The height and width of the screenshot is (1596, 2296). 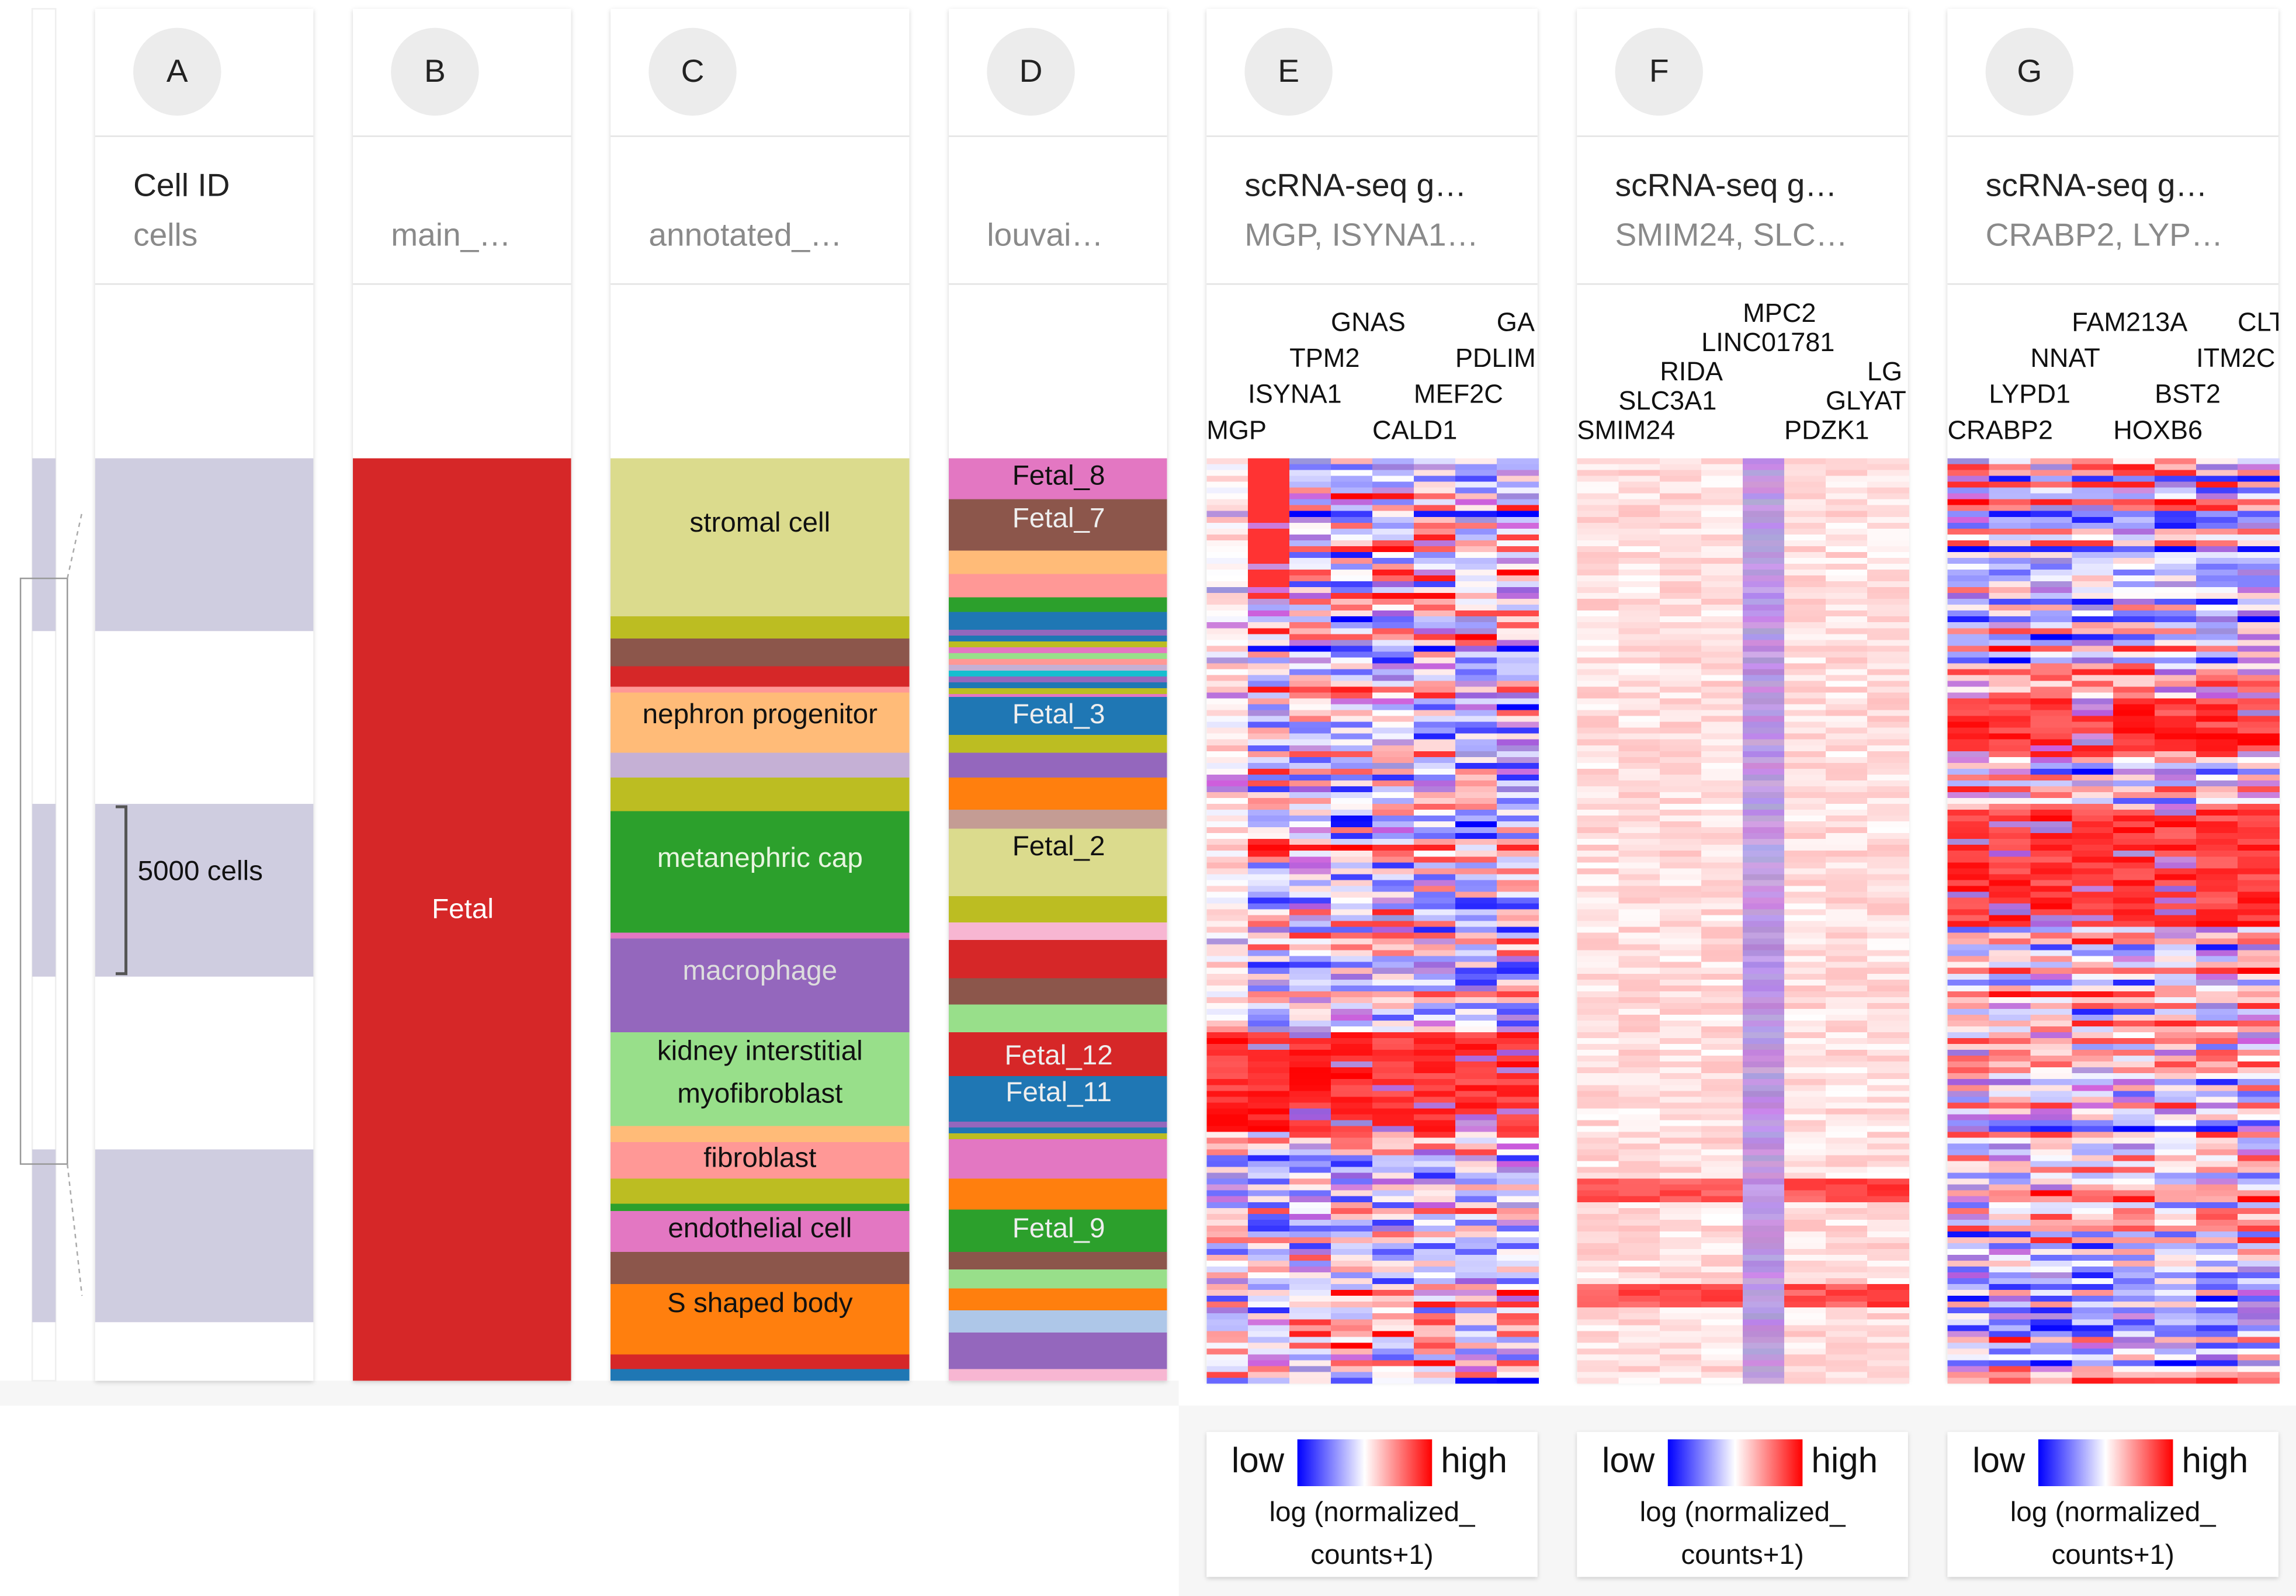 What do you see at coordinates (75, 1230) in the screenshot?
I see `minimap-link` at bounding box center [75, 1230].